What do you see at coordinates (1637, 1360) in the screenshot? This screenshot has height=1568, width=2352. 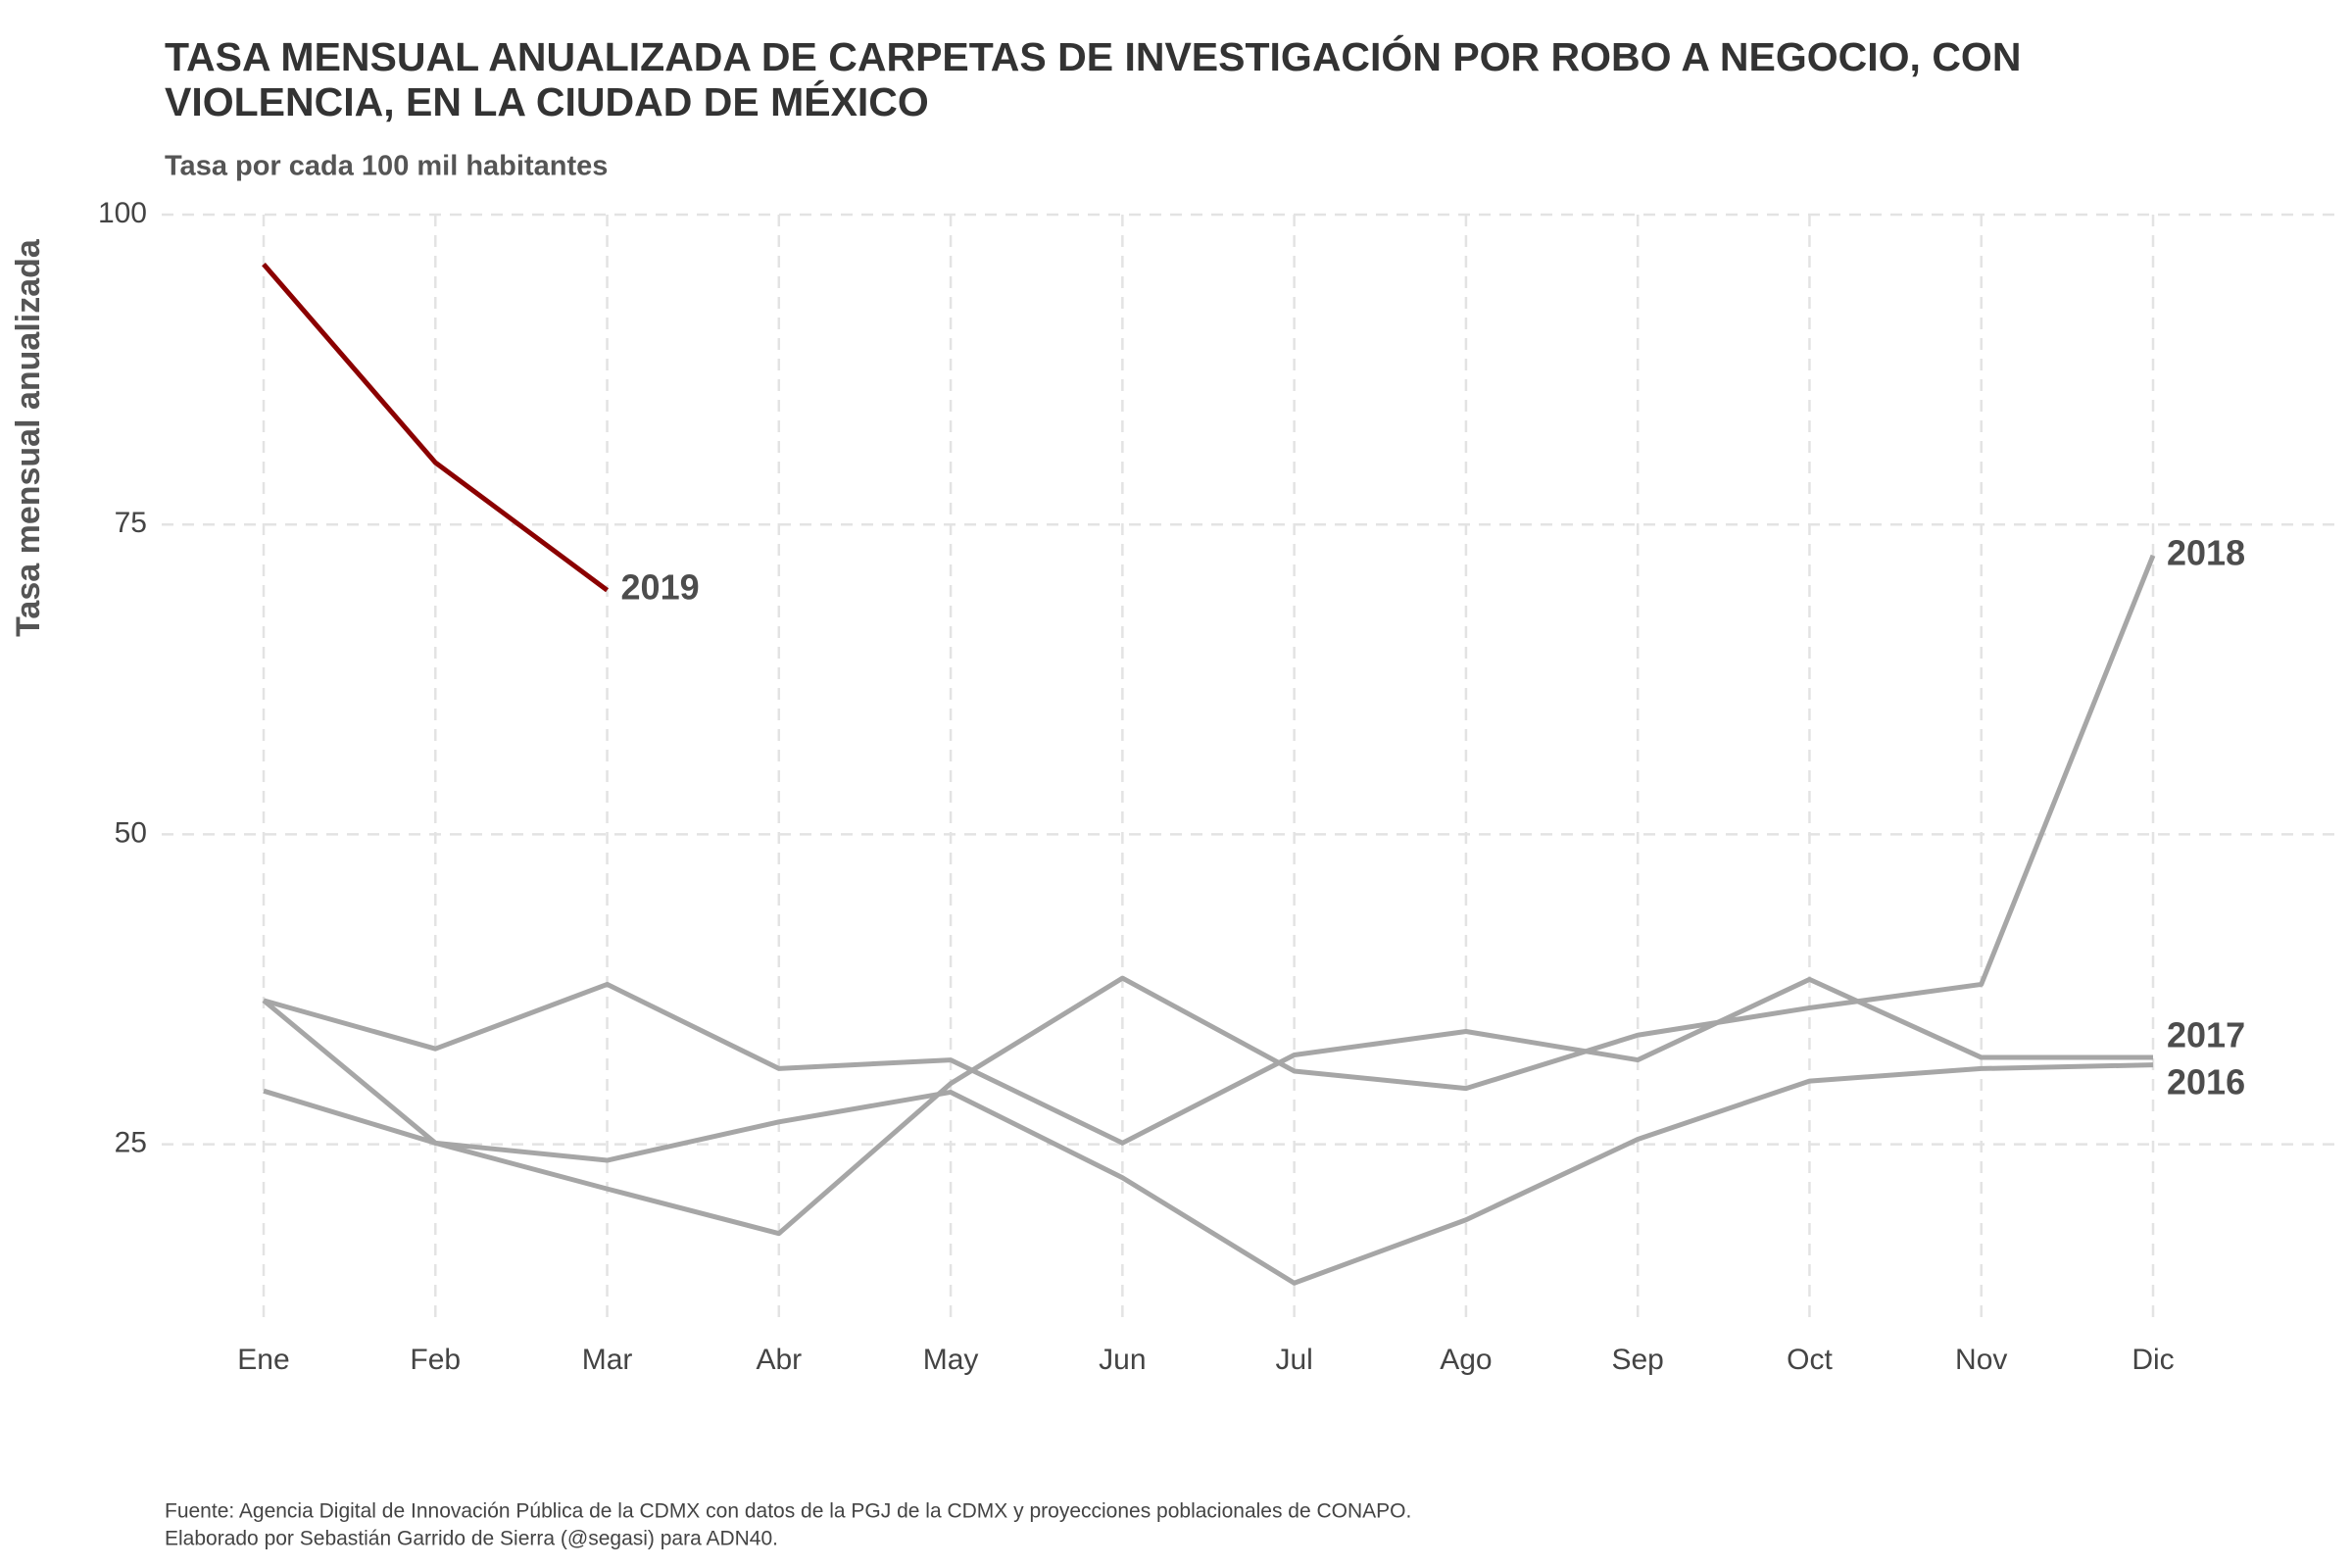 I see `x-tick-label: Sep` at bounding box center [1637, 1360].